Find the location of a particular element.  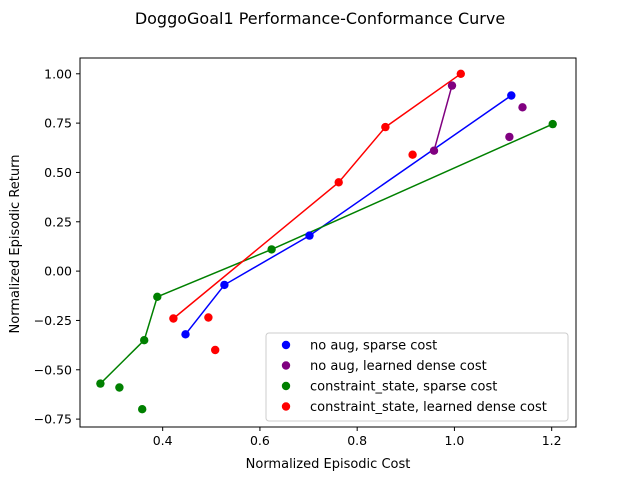

chart-title: DoggoGoal1 Performance-Conformance Curve is located at coordinates (320, 18).